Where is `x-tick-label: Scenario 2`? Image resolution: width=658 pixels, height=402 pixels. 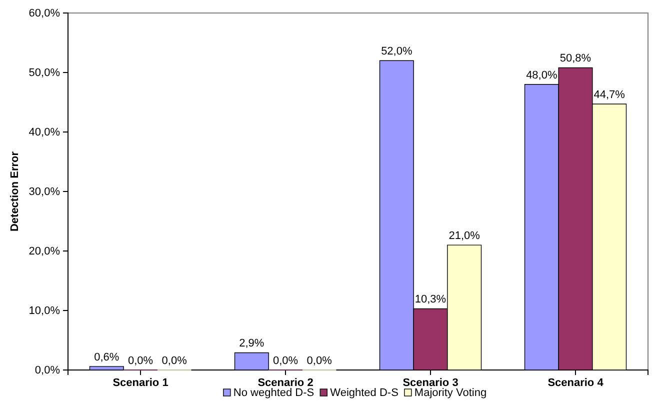
x-tick-label: Scenario 2 is located at coordinates (286, 382).